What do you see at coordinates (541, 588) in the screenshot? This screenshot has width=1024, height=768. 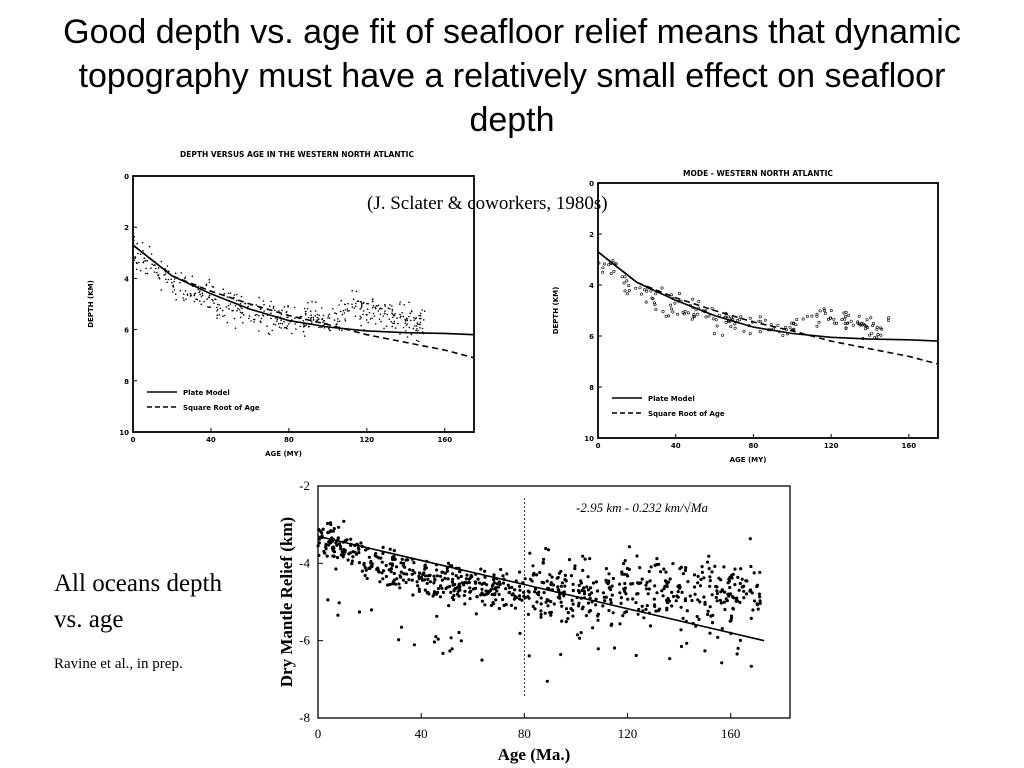 I see `fit-line` at bounding box center [541, 588].